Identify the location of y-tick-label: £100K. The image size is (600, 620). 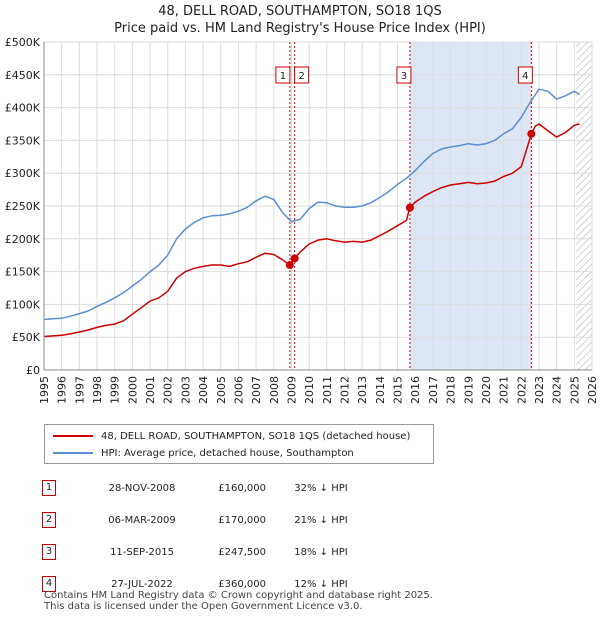
(23, 304).